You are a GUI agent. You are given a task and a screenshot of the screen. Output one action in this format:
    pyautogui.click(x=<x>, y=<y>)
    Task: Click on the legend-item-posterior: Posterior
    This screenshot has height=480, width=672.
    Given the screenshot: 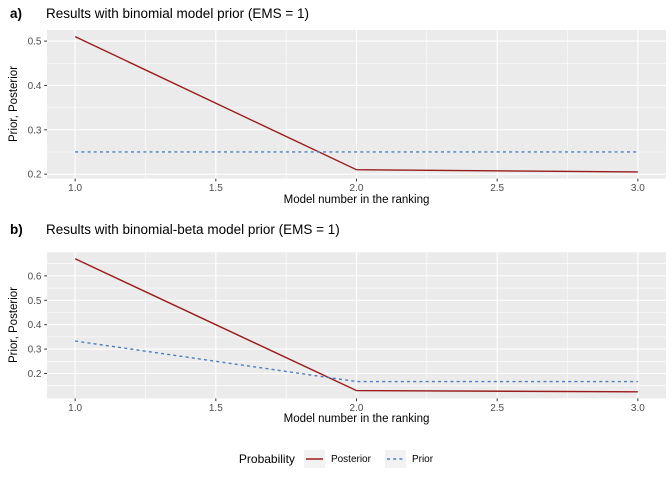 What is the action you would take?
    pyautogui.click(x=337, y=459)
    